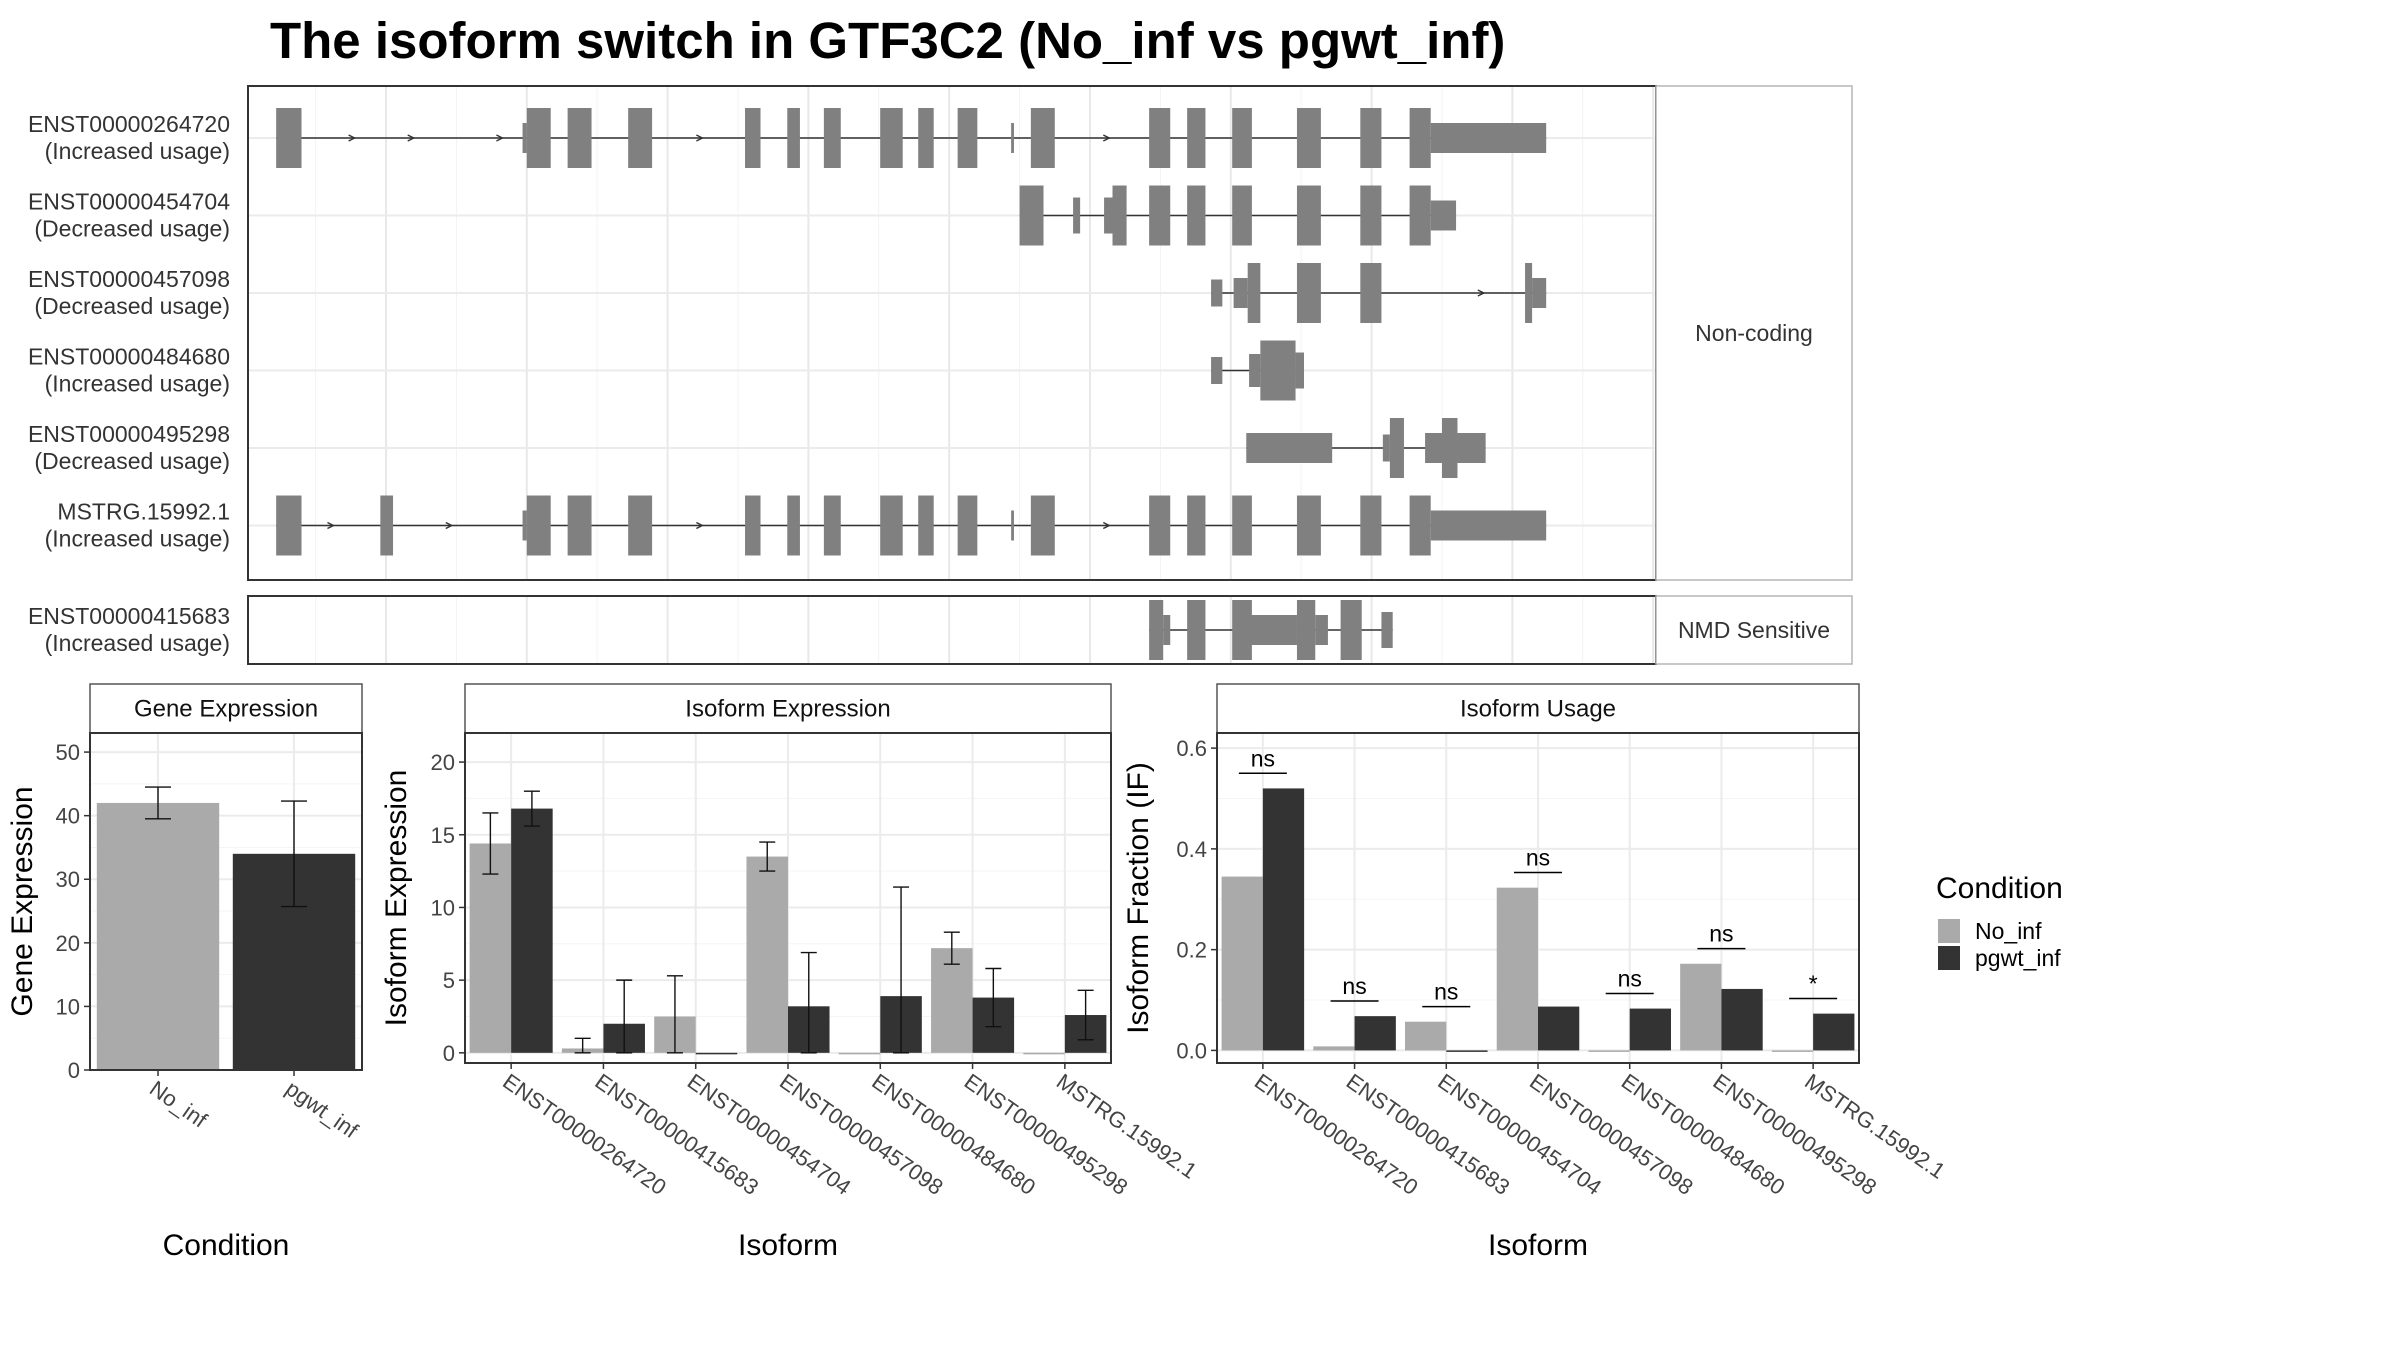  I want to click on y-tick-label: 10, so click(443, 907).